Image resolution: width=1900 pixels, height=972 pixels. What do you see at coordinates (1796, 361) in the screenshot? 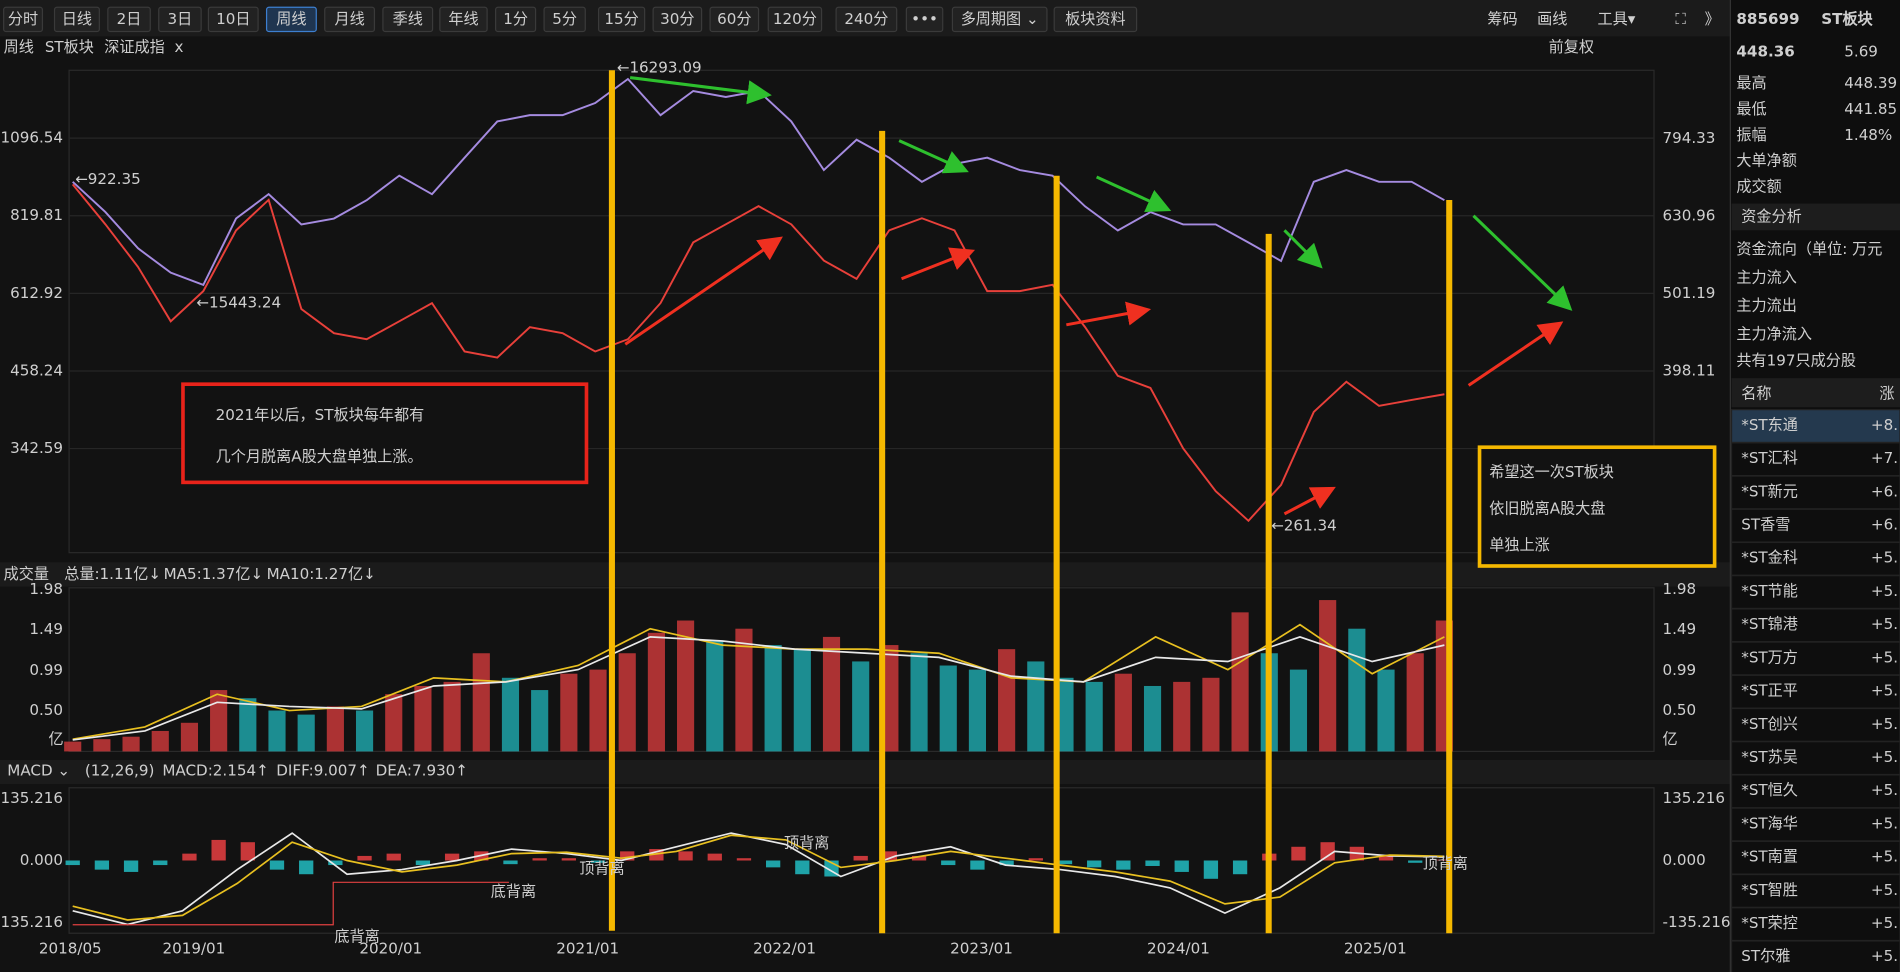
I see `constituent-count: 共有197只成分股` at bounding box center [1796, 361].